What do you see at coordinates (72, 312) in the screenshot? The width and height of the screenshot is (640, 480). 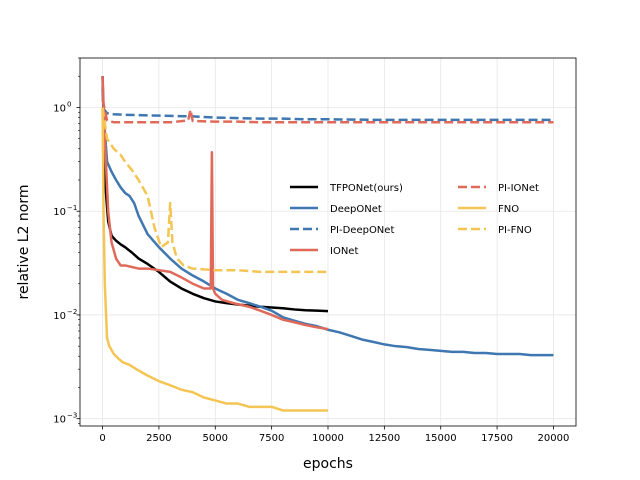 I see `y-tick-exponent: −2` at bounding box center [72, 312].